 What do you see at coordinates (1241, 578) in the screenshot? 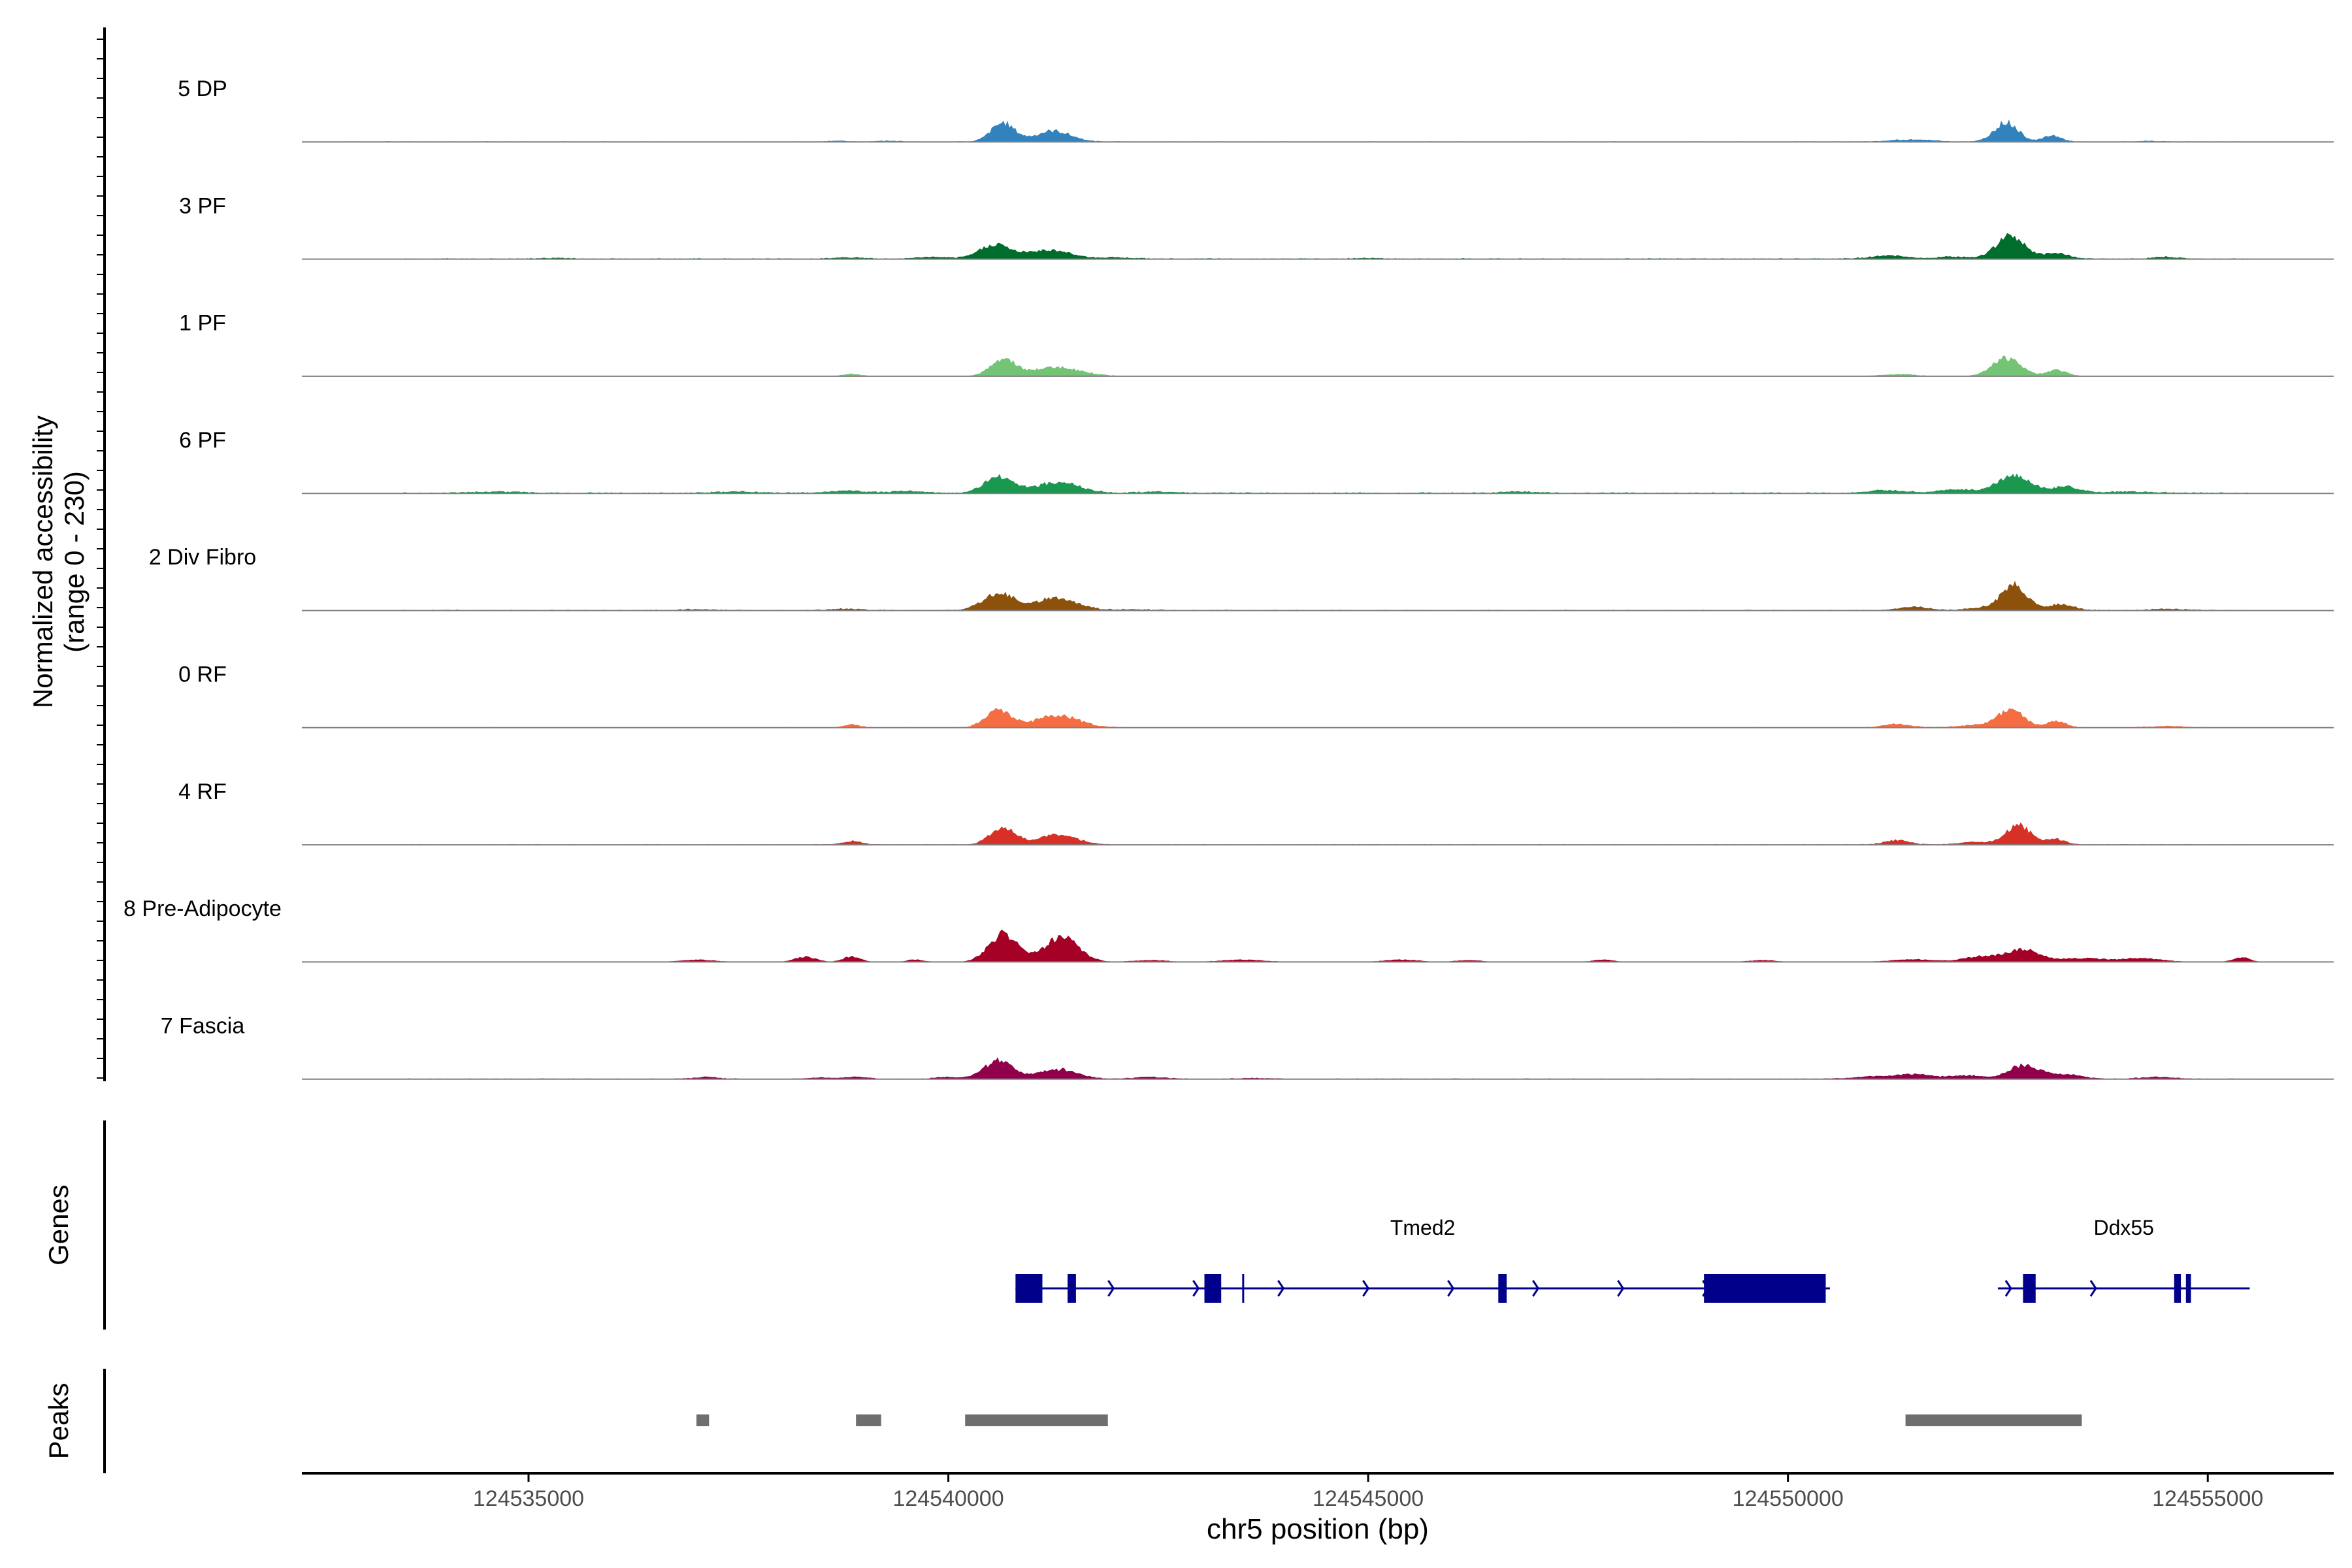
I see `track-2-div-fibro: 2 Div Fibro` at bounding box center [1241, 578].